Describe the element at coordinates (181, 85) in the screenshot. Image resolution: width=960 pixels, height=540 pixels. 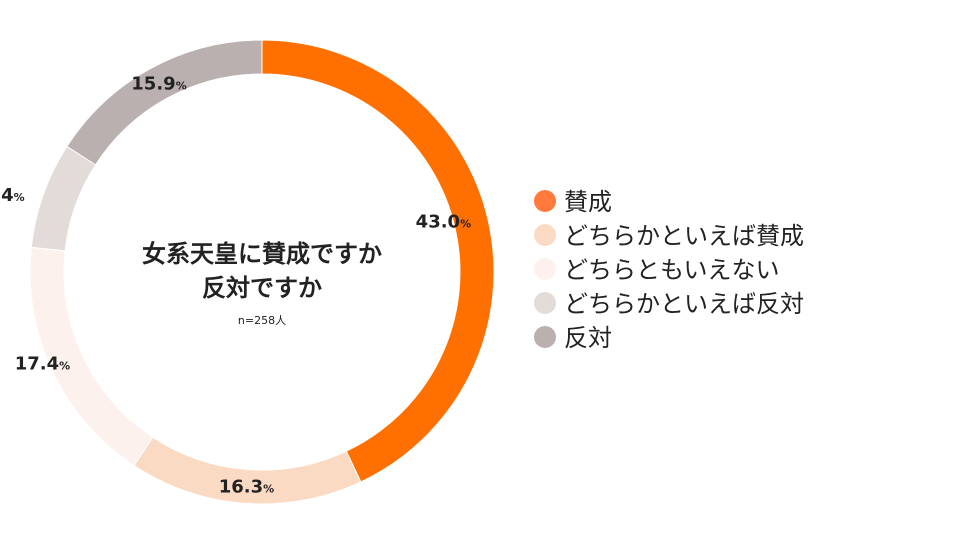
I see `slice-unit-5: %` at that location.